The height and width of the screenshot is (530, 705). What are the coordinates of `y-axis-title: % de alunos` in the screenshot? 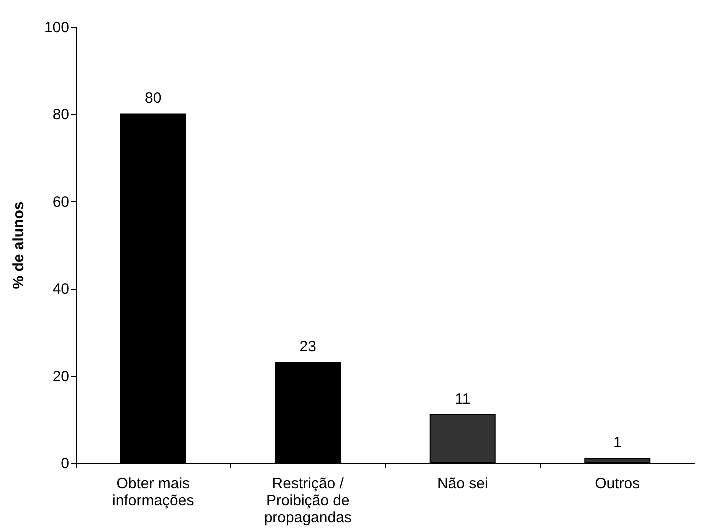 It's located at (19, 246).